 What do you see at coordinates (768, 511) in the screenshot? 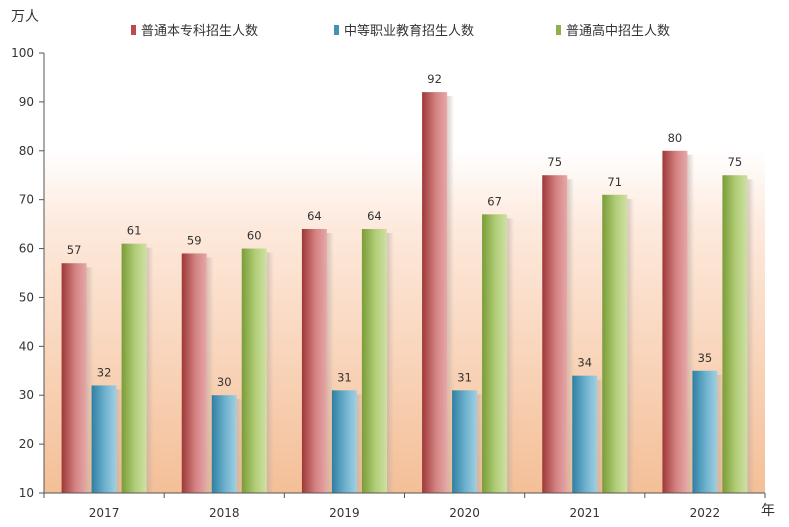
I see `x-unit-label: 年` at bounding box center [768, 511].